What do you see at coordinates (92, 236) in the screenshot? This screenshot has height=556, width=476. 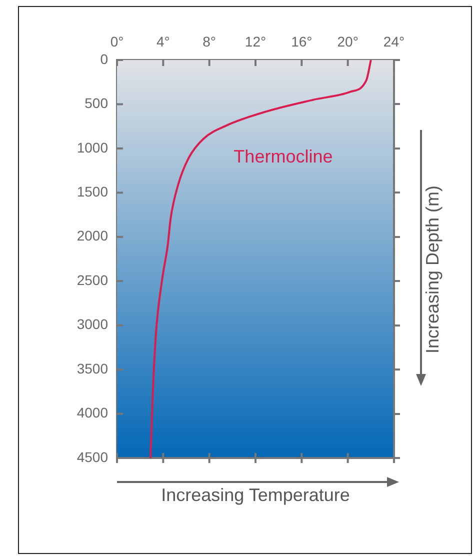 I see `y-tick-label: 2000` at bounding box center [92, 236].